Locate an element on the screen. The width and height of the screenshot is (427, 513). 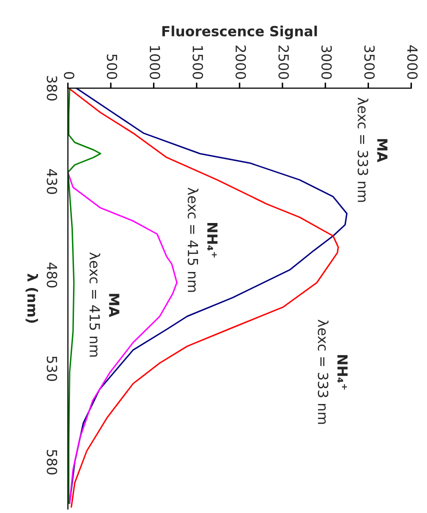
annotation: MA λexc = 415 nm is located at coordinates (105, 304).